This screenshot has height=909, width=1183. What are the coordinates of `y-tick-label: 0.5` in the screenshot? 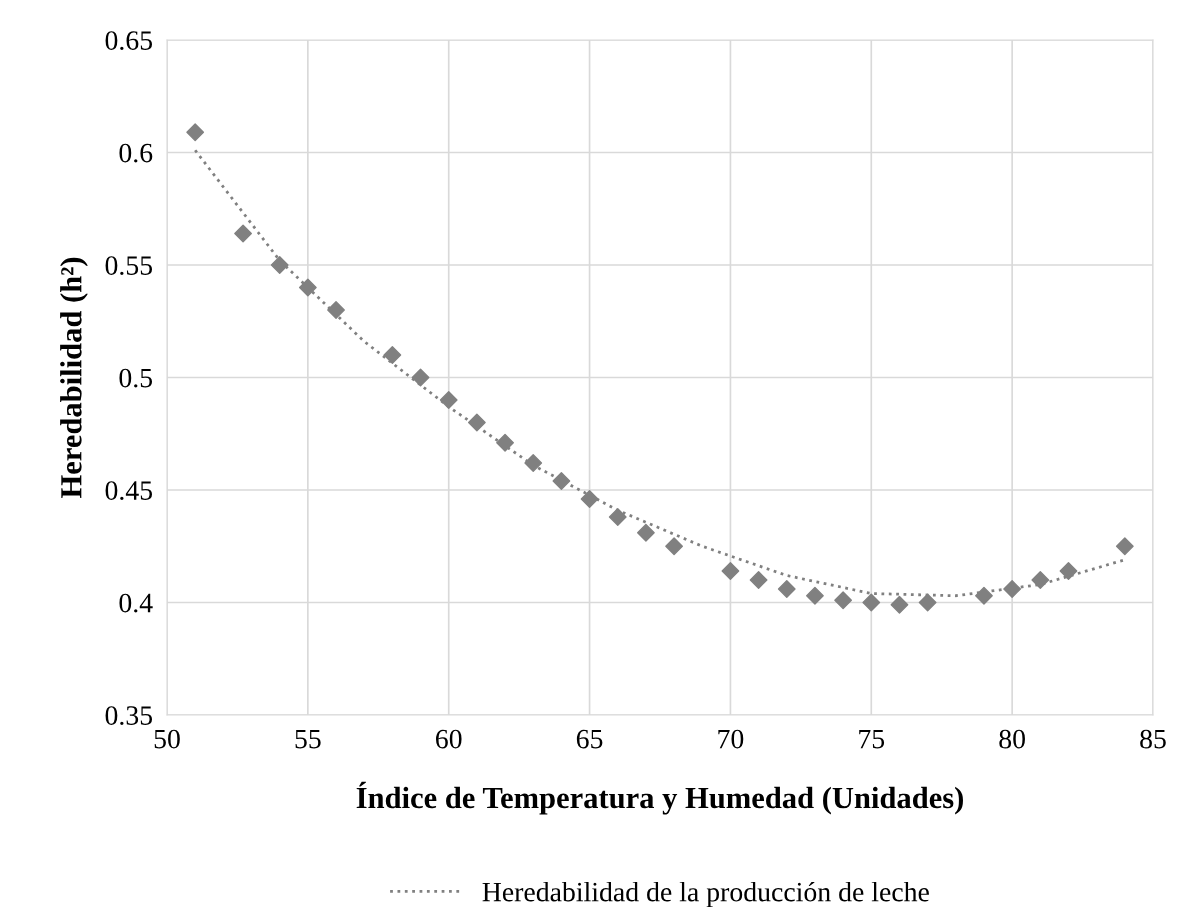 It's located at (136, 378).